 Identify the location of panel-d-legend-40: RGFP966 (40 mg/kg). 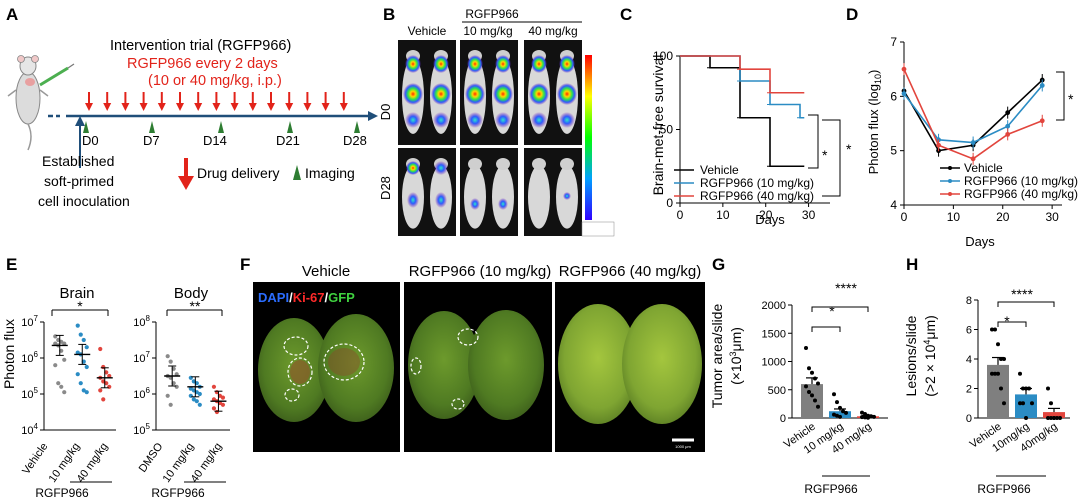
(1021, 194).